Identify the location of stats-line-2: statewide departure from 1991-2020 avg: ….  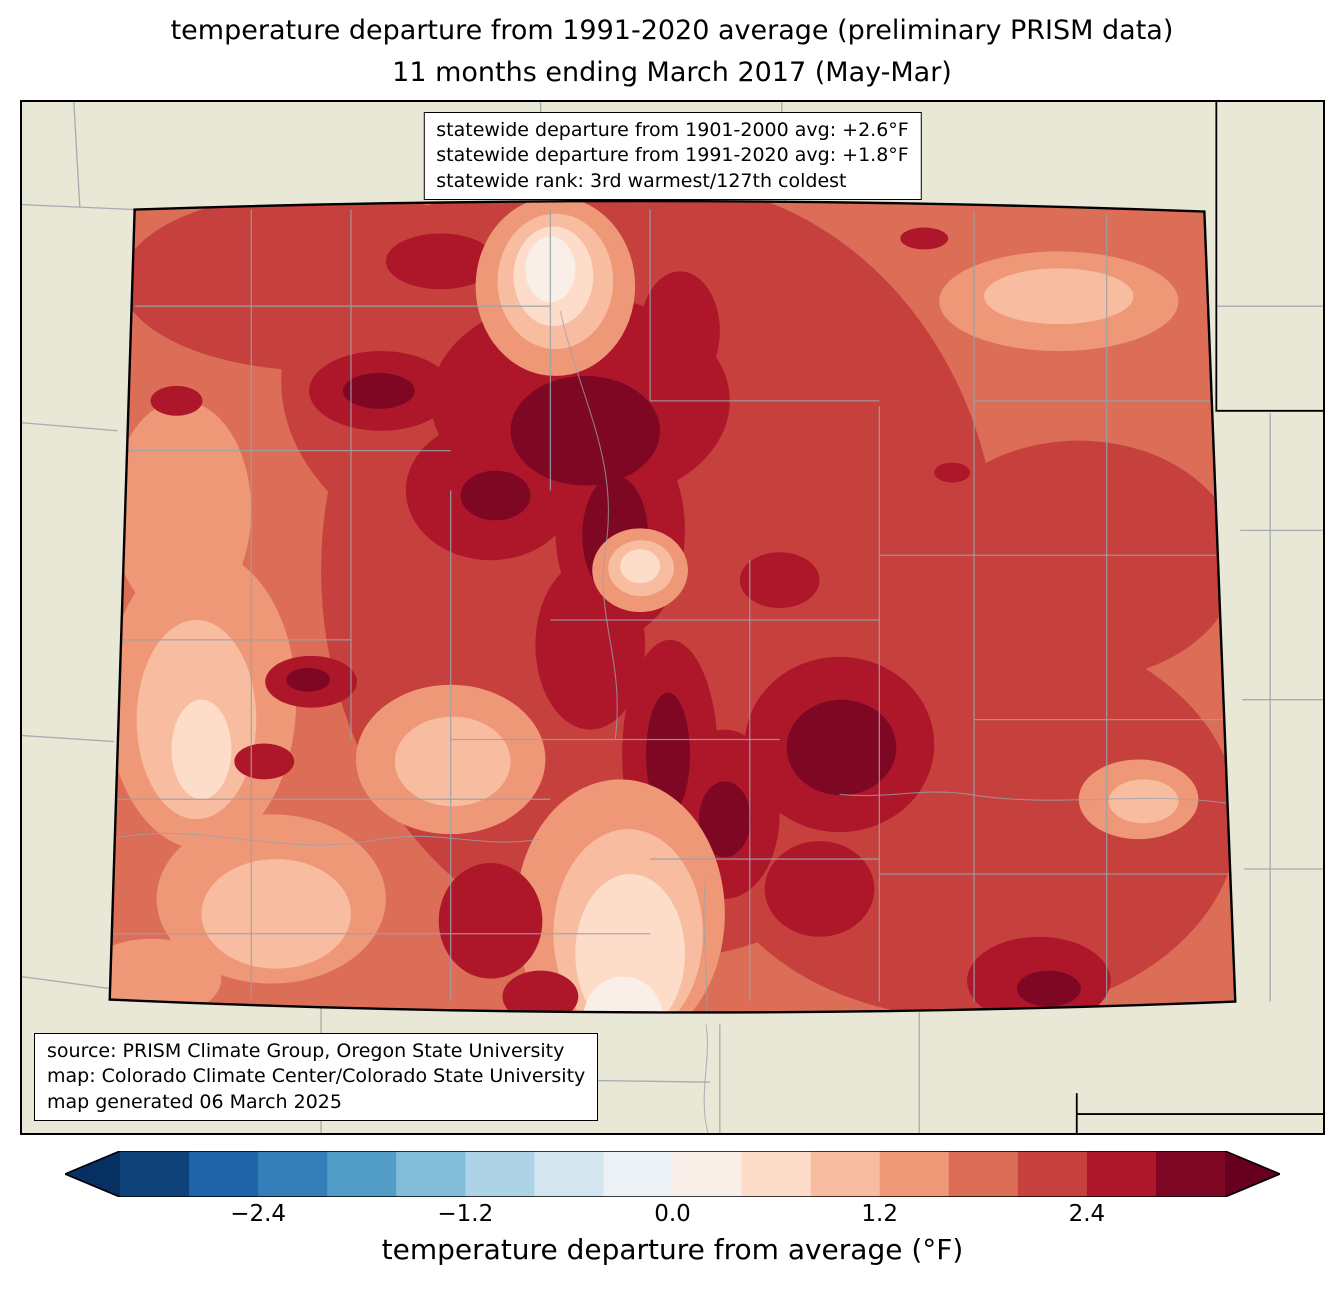
(672, 155).